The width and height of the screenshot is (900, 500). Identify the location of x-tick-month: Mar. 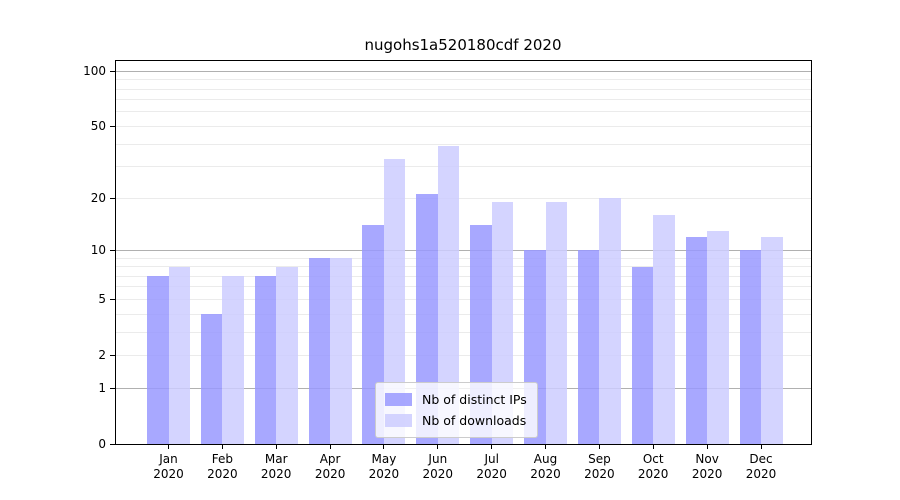
(276, 459).